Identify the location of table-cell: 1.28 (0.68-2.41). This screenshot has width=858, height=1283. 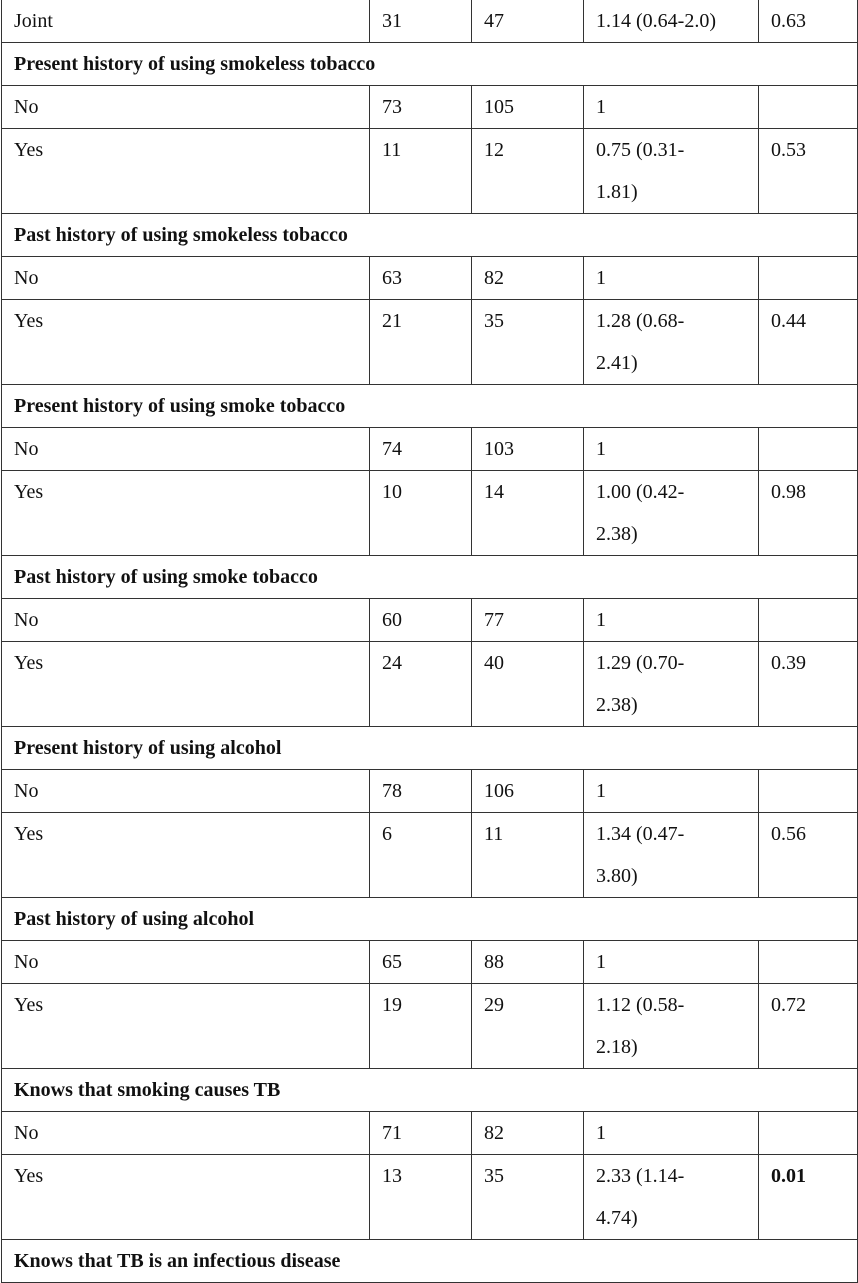
(671, 342).